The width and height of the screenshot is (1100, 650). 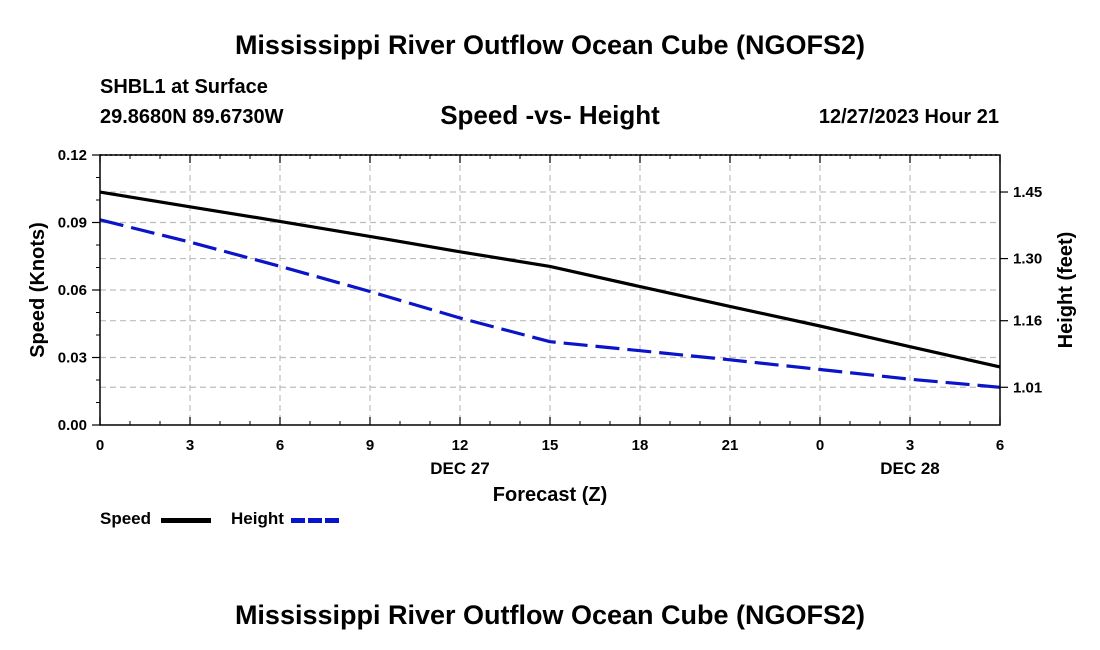 What do you see at coordinates (370, 445) in the screenshot?
I see `x-tick-label: 9` at bounding box center [370, 445].